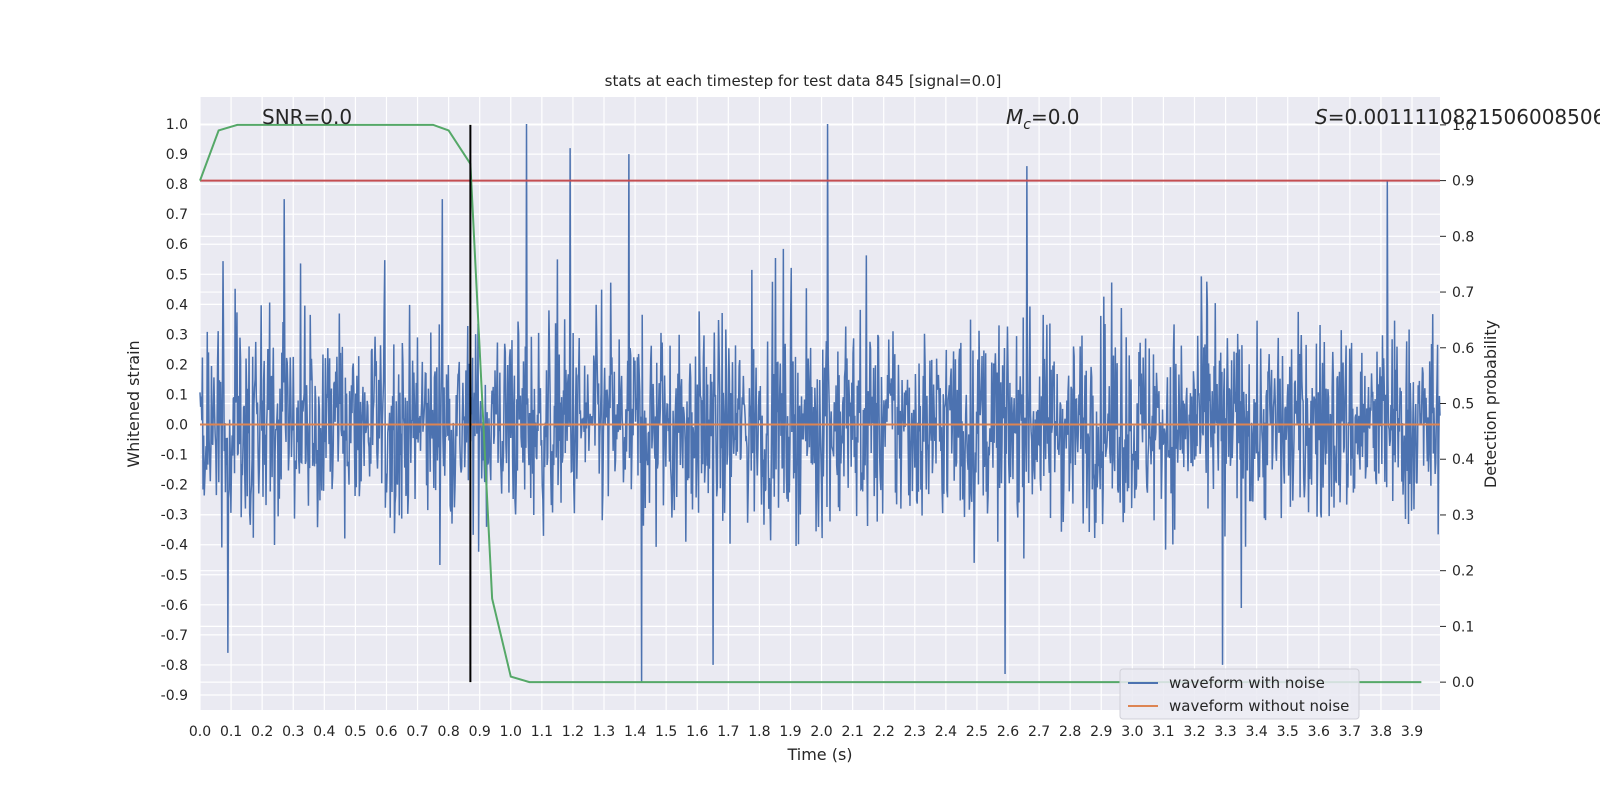  I want to click on annotation-mc-sub: c, so click(1027, 125).